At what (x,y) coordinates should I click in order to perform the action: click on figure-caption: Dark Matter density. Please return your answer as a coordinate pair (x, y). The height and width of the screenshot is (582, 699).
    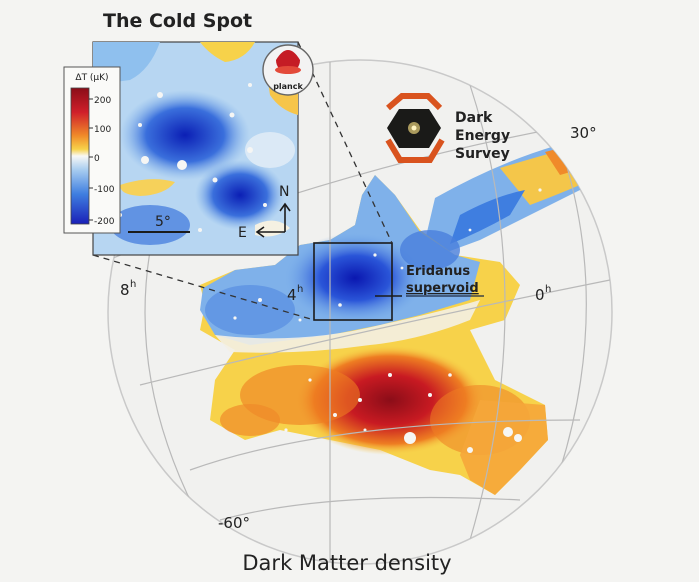
    Looking at the image, I should click on (346, 563).